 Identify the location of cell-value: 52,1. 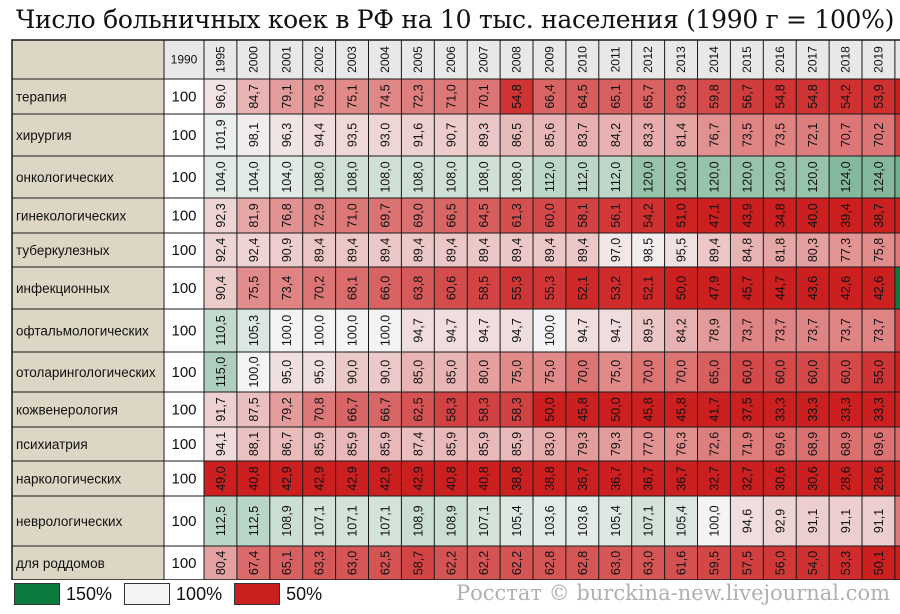
(649, 288).